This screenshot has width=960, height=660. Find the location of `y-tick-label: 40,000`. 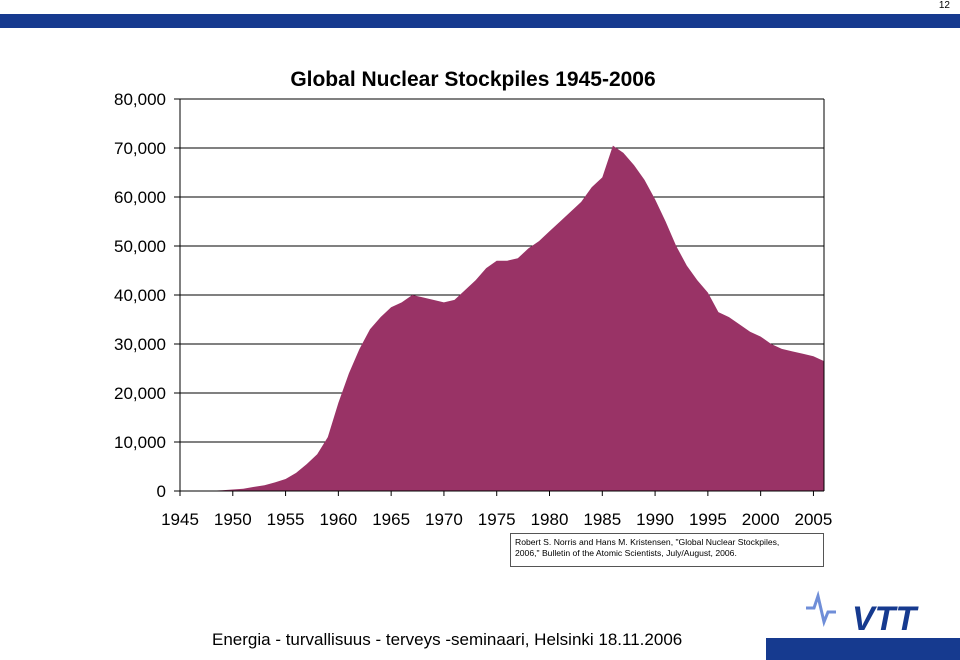

y-tick-label: 40,000 is located at coordinates (140, 295).